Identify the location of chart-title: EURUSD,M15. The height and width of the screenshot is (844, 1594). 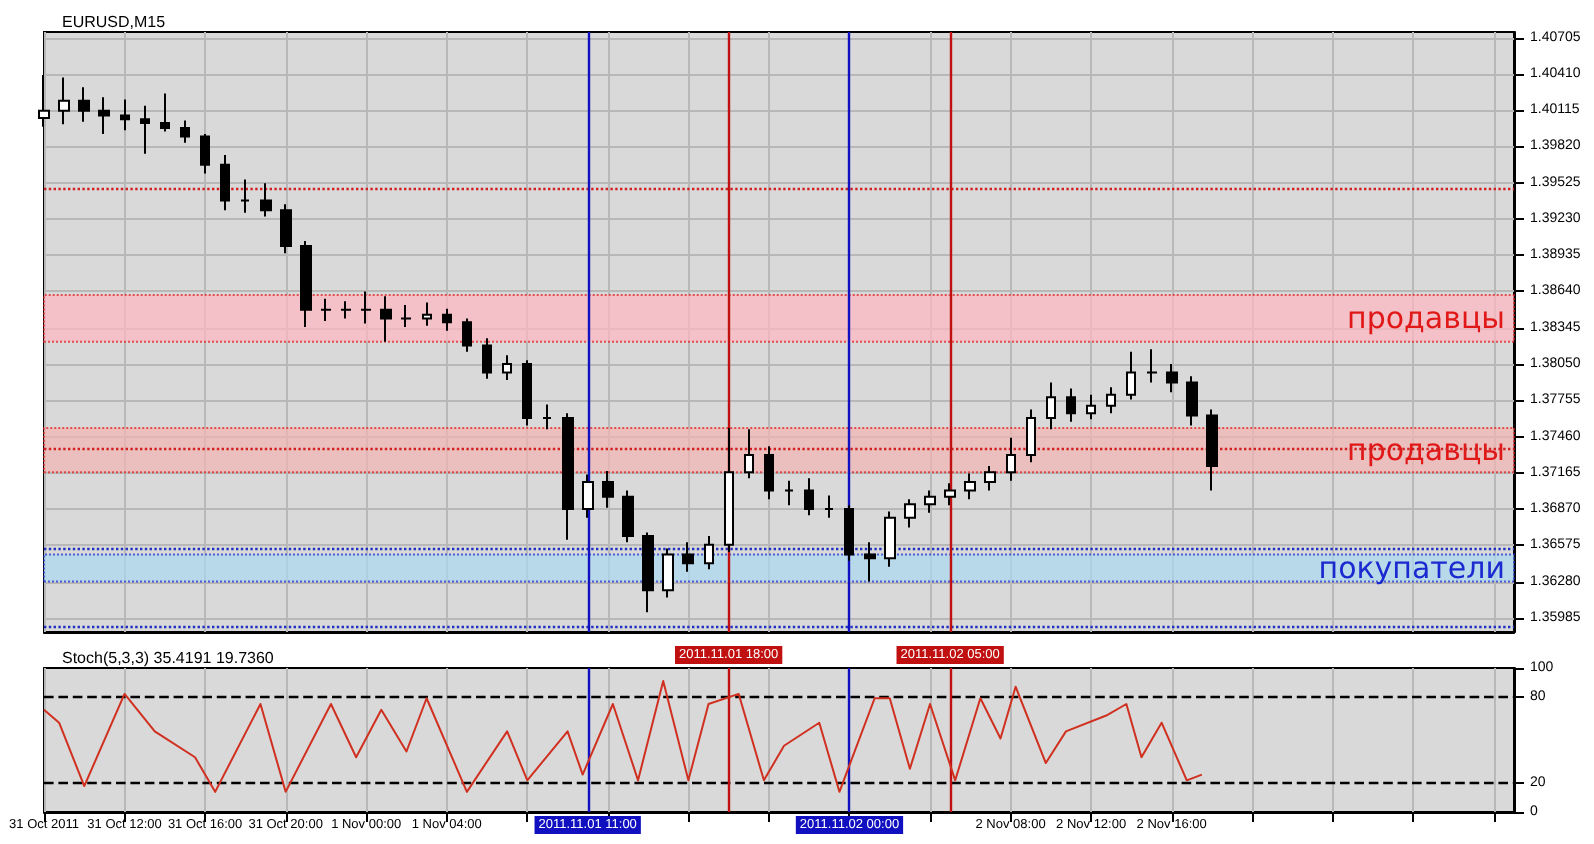
(114, 22).